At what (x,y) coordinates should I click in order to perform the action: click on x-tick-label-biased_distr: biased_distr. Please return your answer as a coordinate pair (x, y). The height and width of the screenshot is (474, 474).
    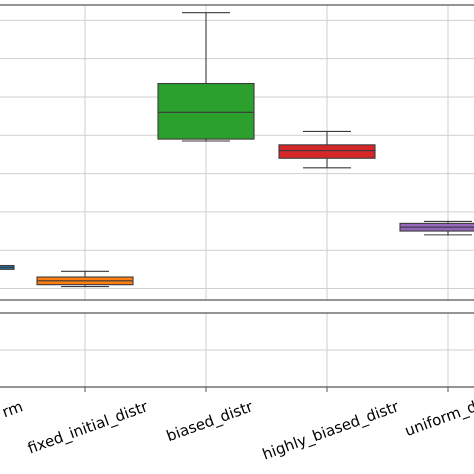
    Looking at the image, I should click on (210, 421).